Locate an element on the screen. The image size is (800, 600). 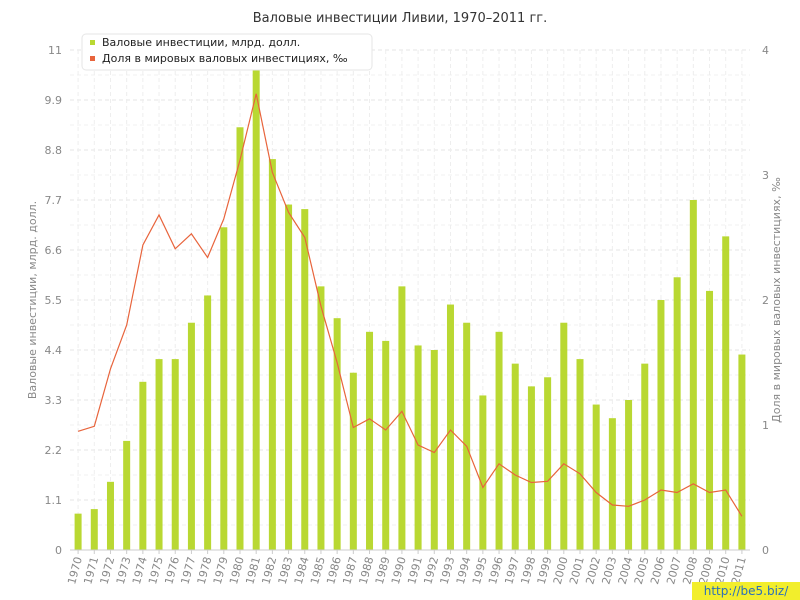
y-left-tick-label: 5.5 is located at coordinates (54, 300).